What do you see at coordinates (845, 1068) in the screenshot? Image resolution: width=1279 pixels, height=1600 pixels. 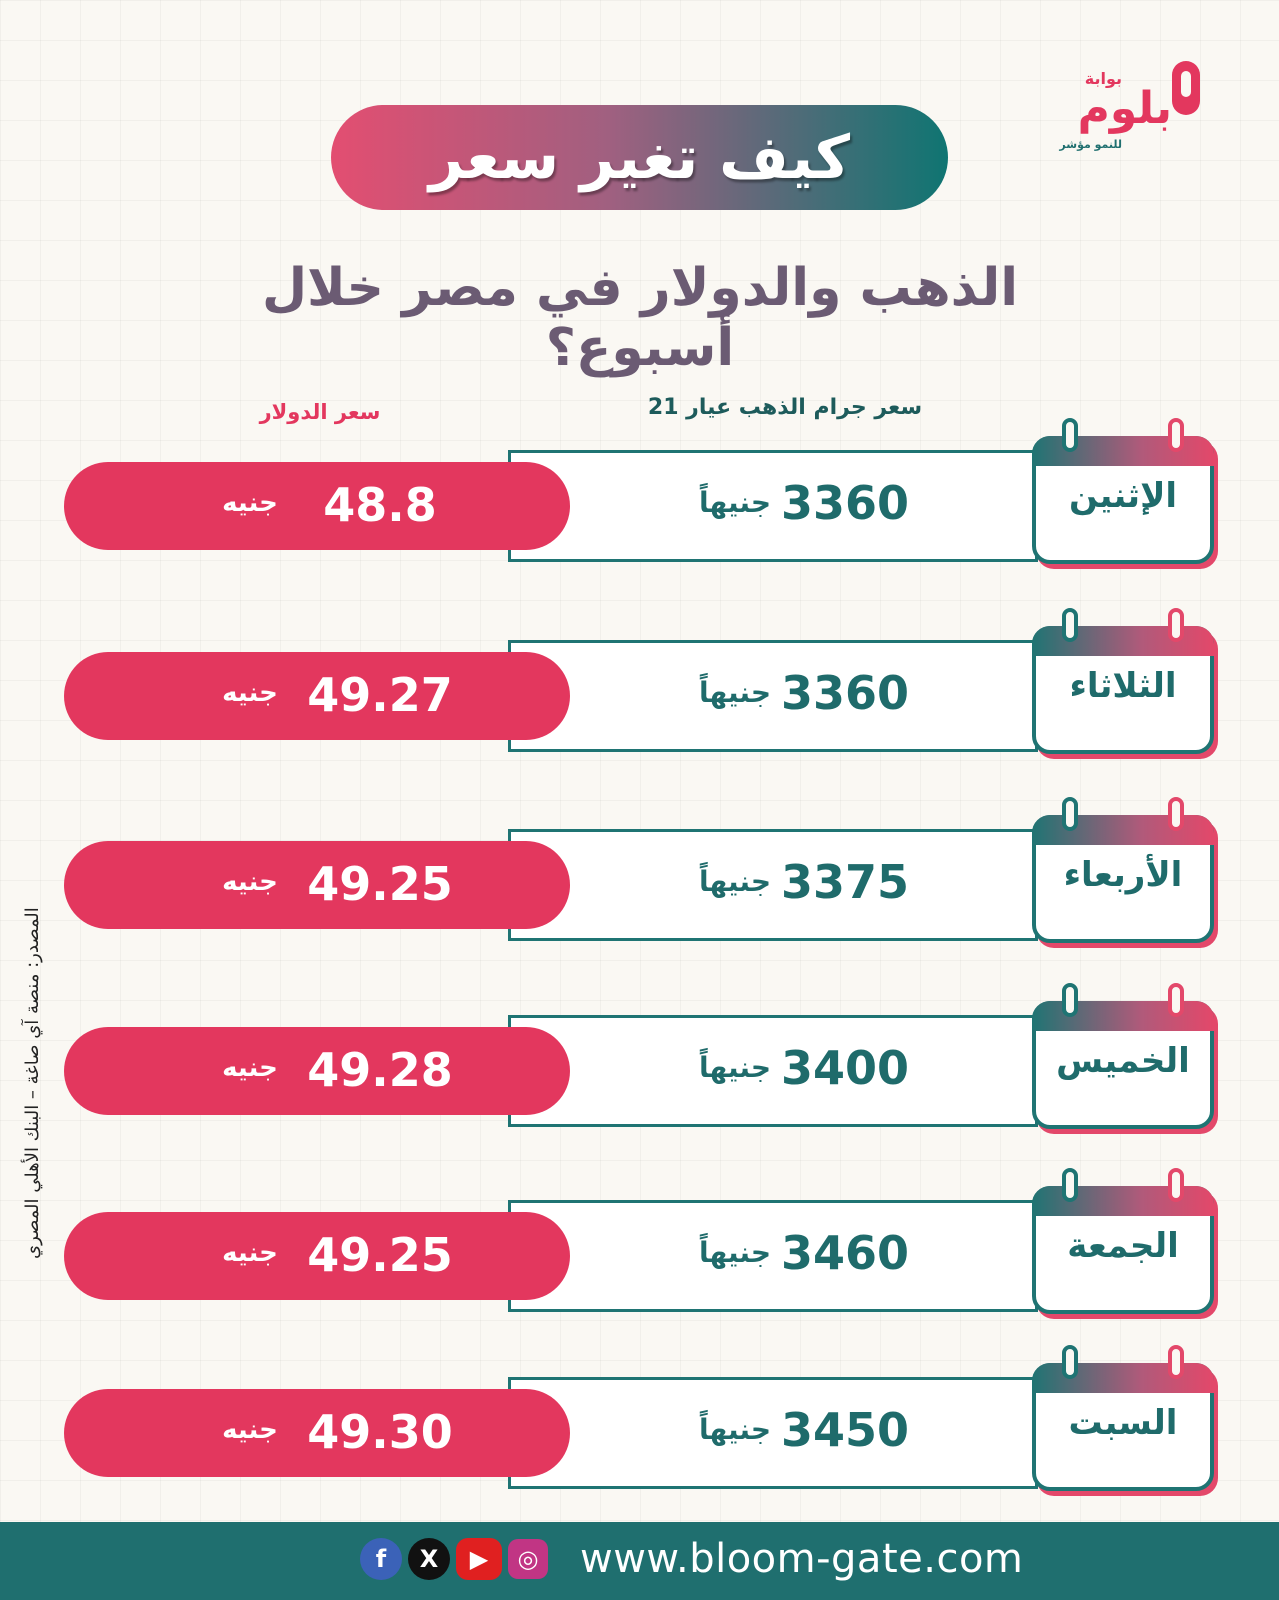 I see `gold-price-value: 3400` at bounding box center [845, 1068].